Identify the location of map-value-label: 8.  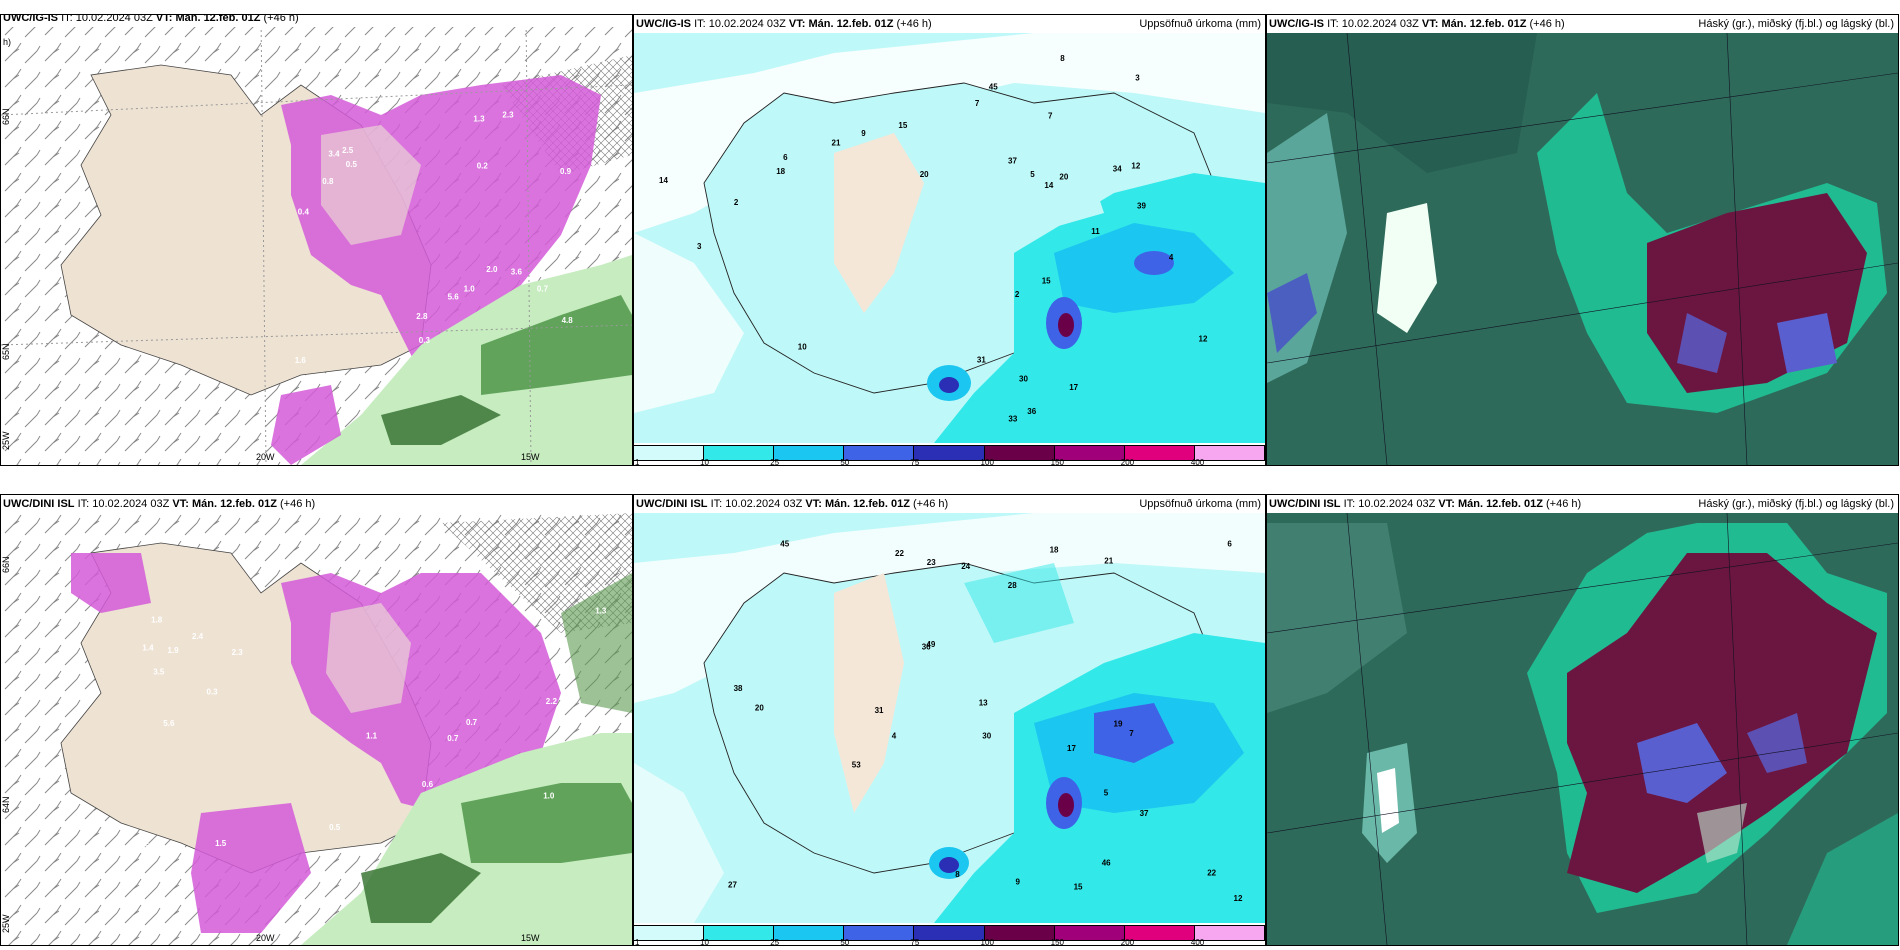
(957, 874).